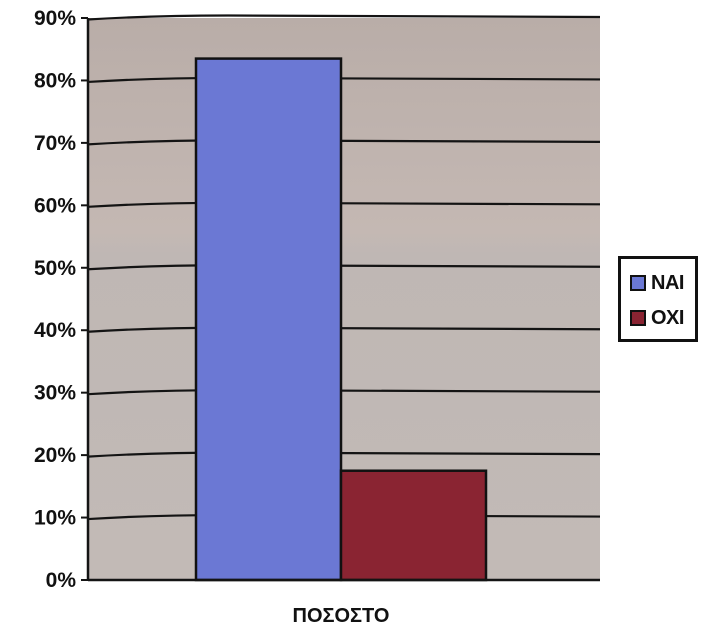 The width and height of the screenshot is (702, 634). I want to click on y-tick-label: 60%, so click(55, 205).